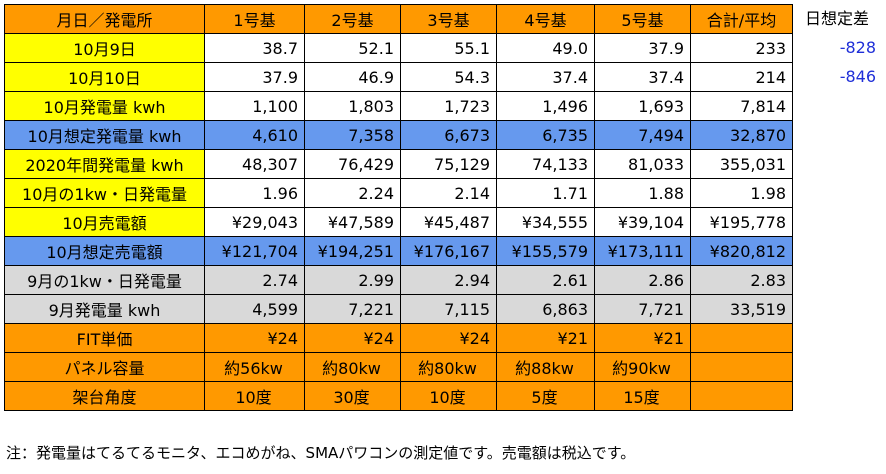 This screenshot has height=474, width=886. What do you see at coordinates (352, 135) in the screenshot?
I see `table-cell: 7,358` at bounding box center [352, 135].